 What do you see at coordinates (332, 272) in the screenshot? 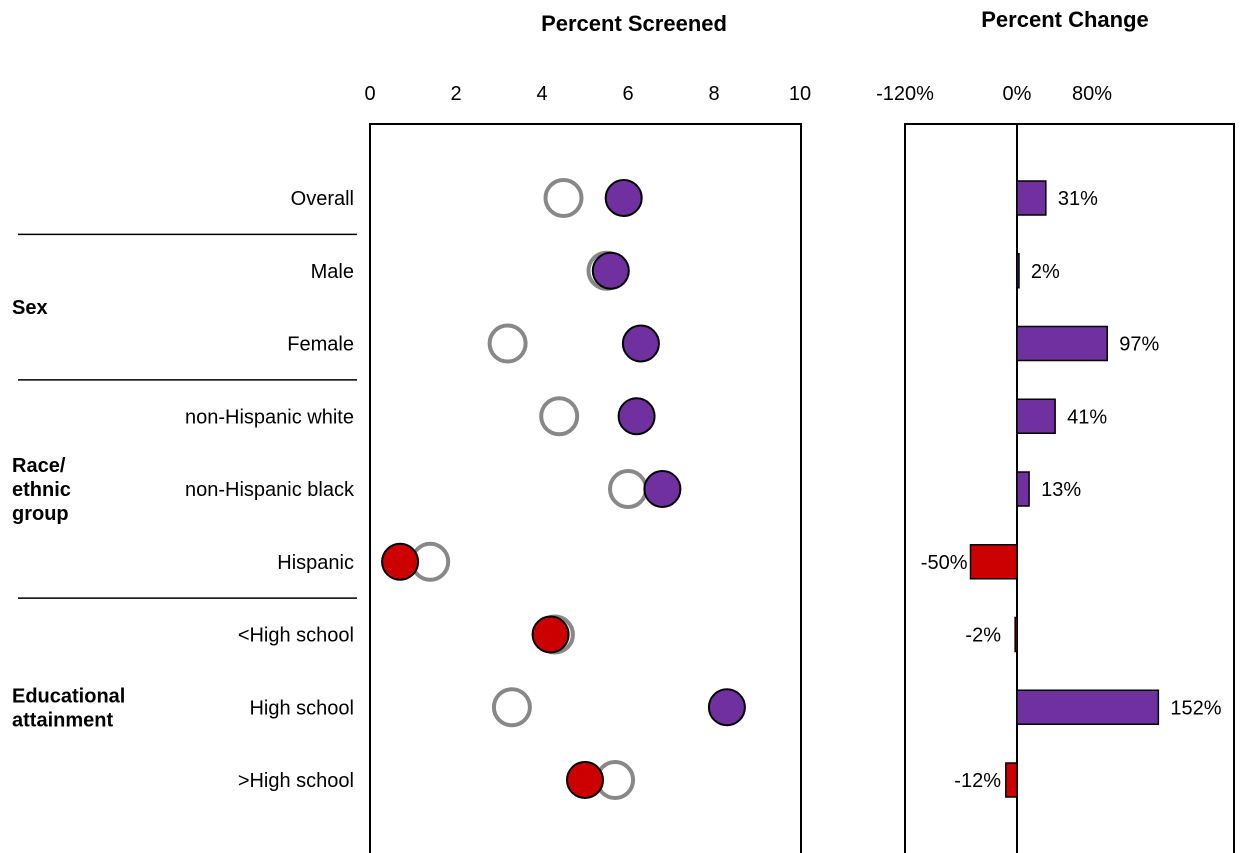
I see `row-label: Male` at bounding box center [332, 272].